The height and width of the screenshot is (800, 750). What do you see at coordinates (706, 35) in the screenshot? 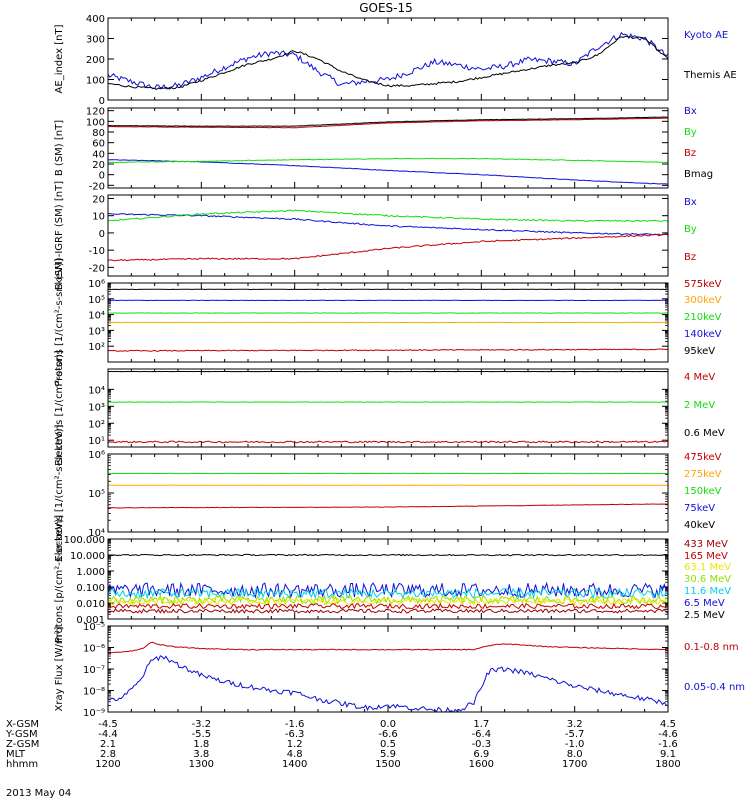
I see `legend-entry: Kyoto AE` at bounding box center [706, 35].